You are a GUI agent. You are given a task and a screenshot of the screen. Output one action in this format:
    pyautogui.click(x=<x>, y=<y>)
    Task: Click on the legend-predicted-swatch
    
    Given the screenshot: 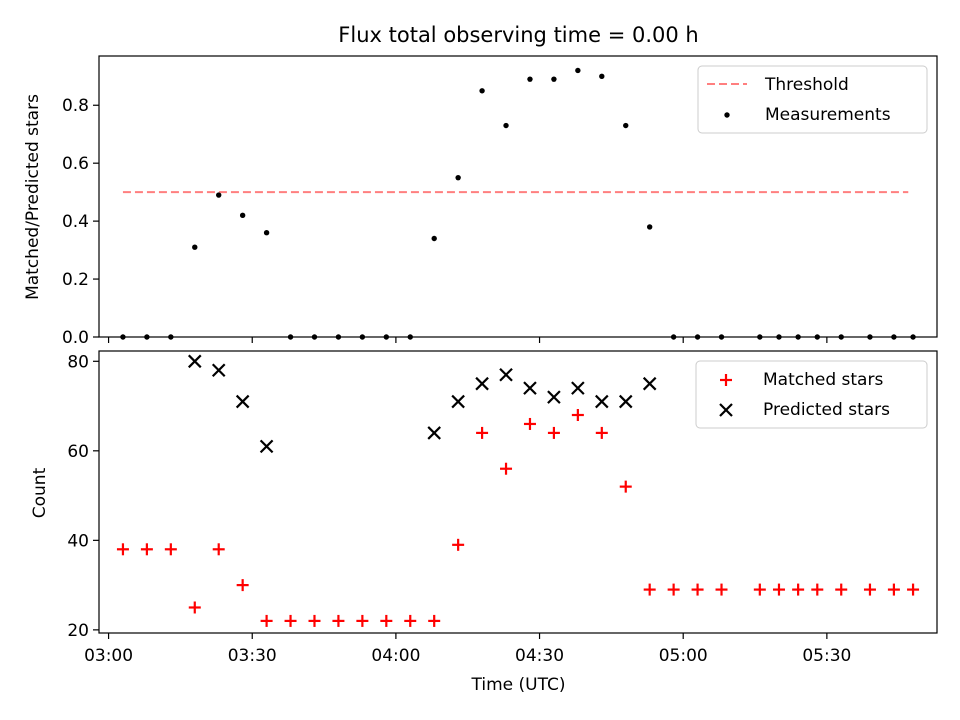 What is the action you would take?
    pyautogui.click(x=726, y=410)
    